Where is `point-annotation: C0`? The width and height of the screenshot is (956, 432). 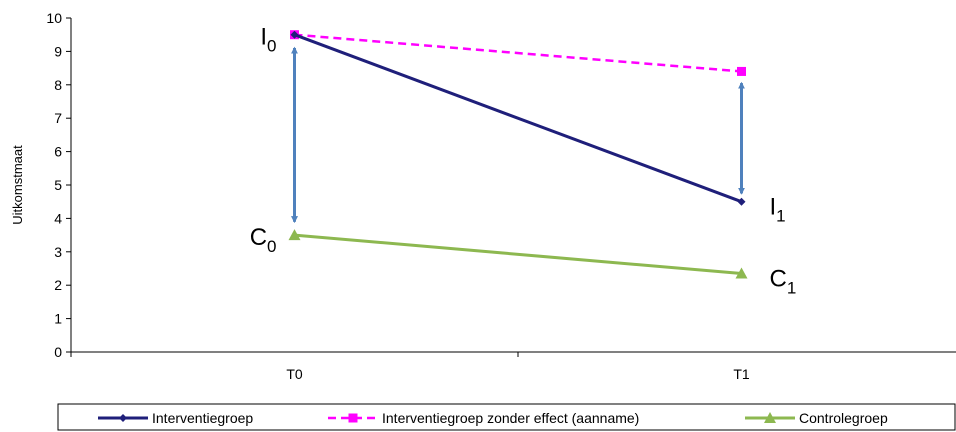
point-annotation: C0 is located at coordinates (263, 240).